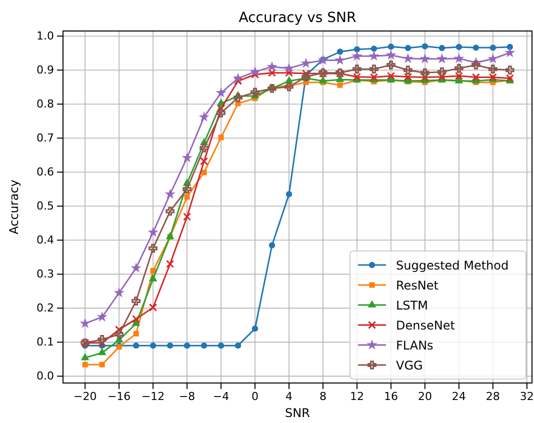  What do you see at coordinates (153, 396) in the screenshot?
I see `x-tick-label: −12` at bounding box center [153, 396].